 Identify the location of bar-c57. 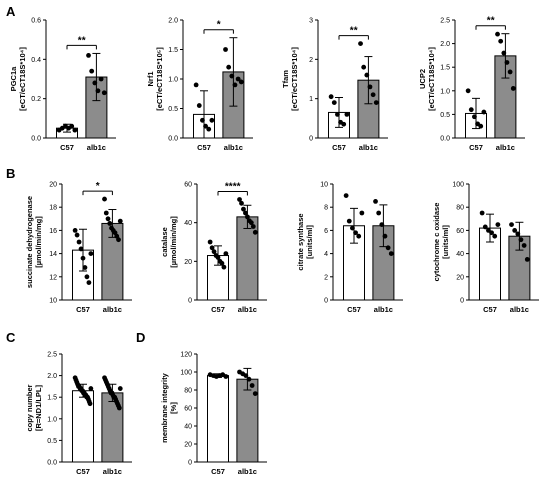
(218, 419).